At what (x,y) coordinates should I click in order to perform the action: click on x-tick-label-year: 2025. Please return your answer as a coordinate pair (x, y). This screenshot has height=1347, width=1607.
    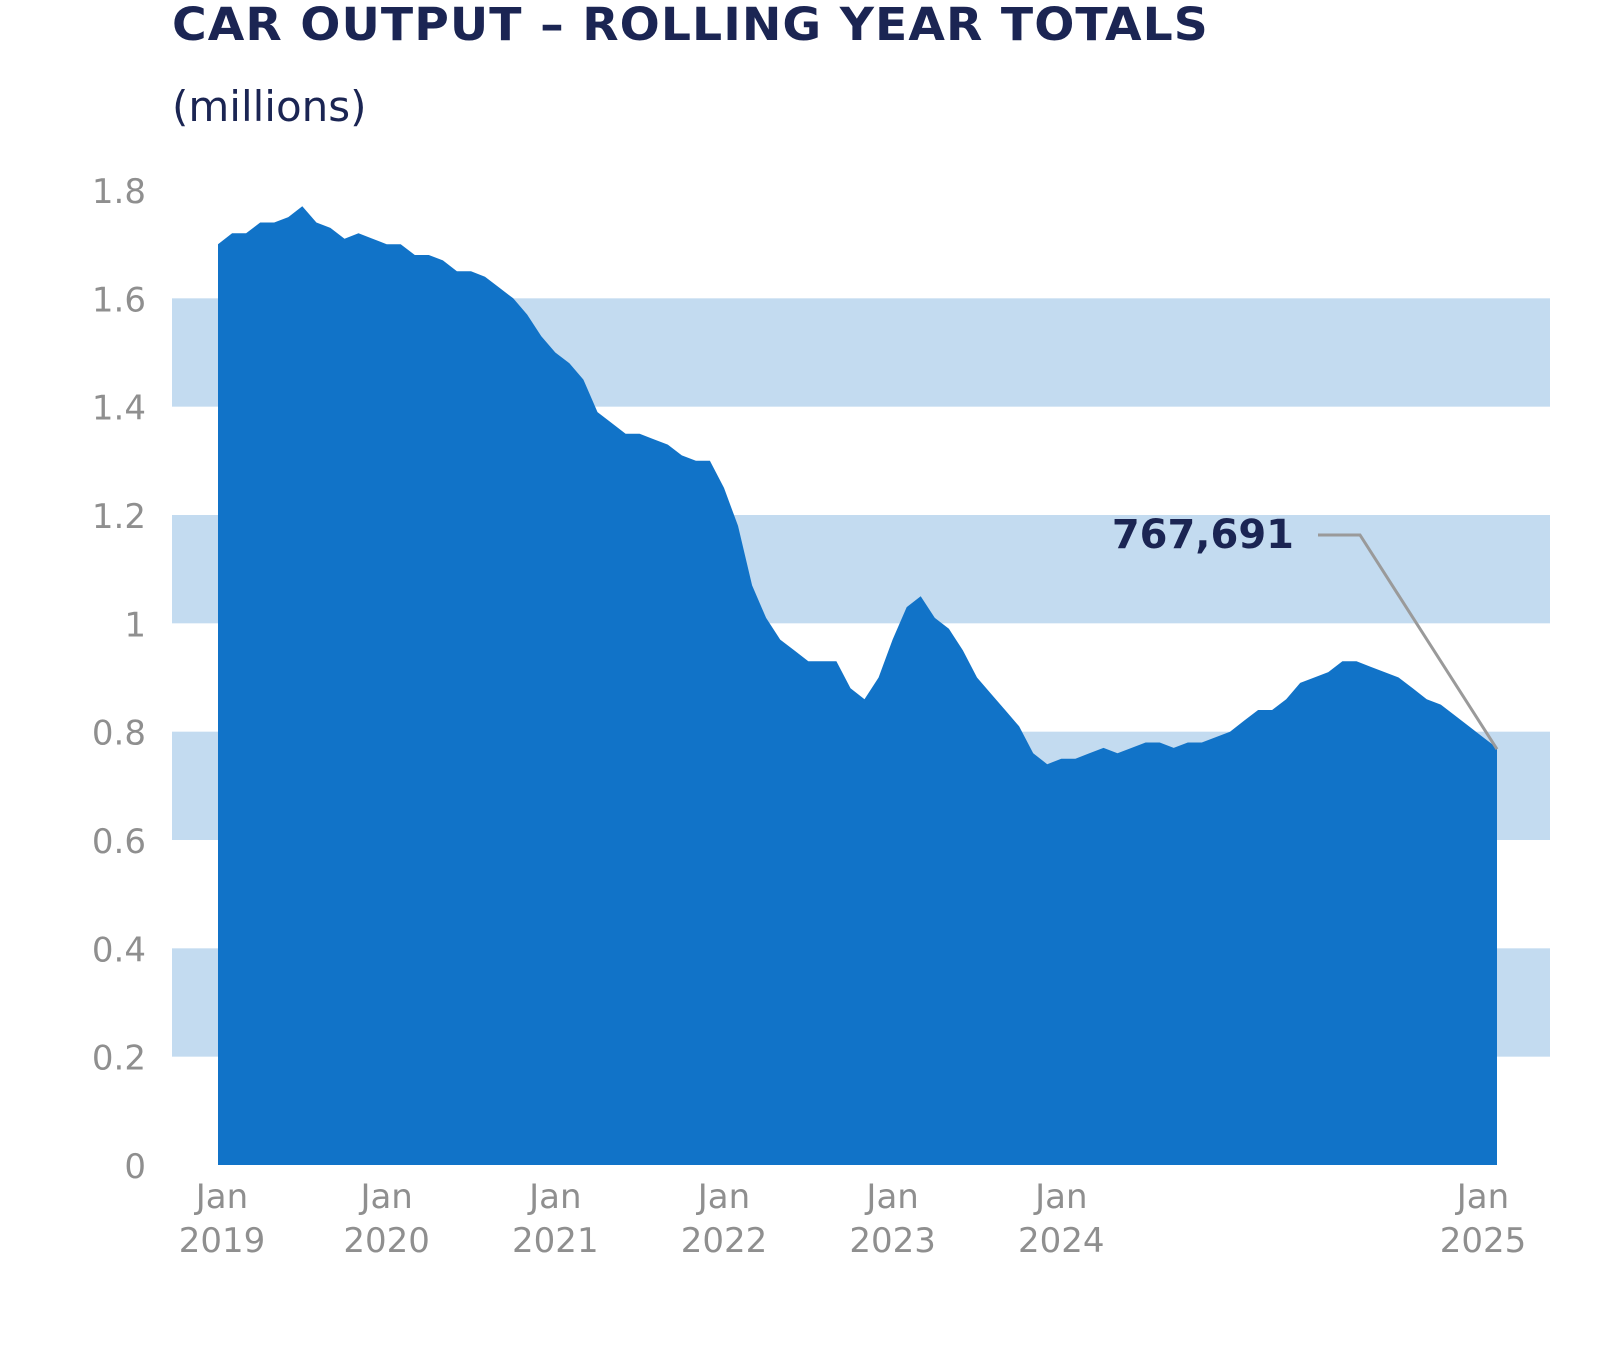
    Looking at the image, I should click on (1483, 1241).